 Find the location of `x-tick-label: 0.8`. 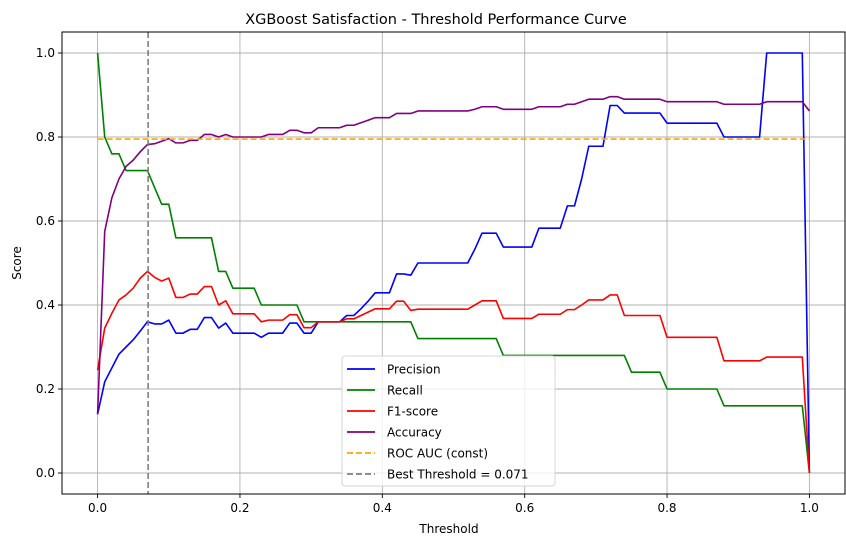

x-tick-label: 0.8 is located at coordinates (666, 508).